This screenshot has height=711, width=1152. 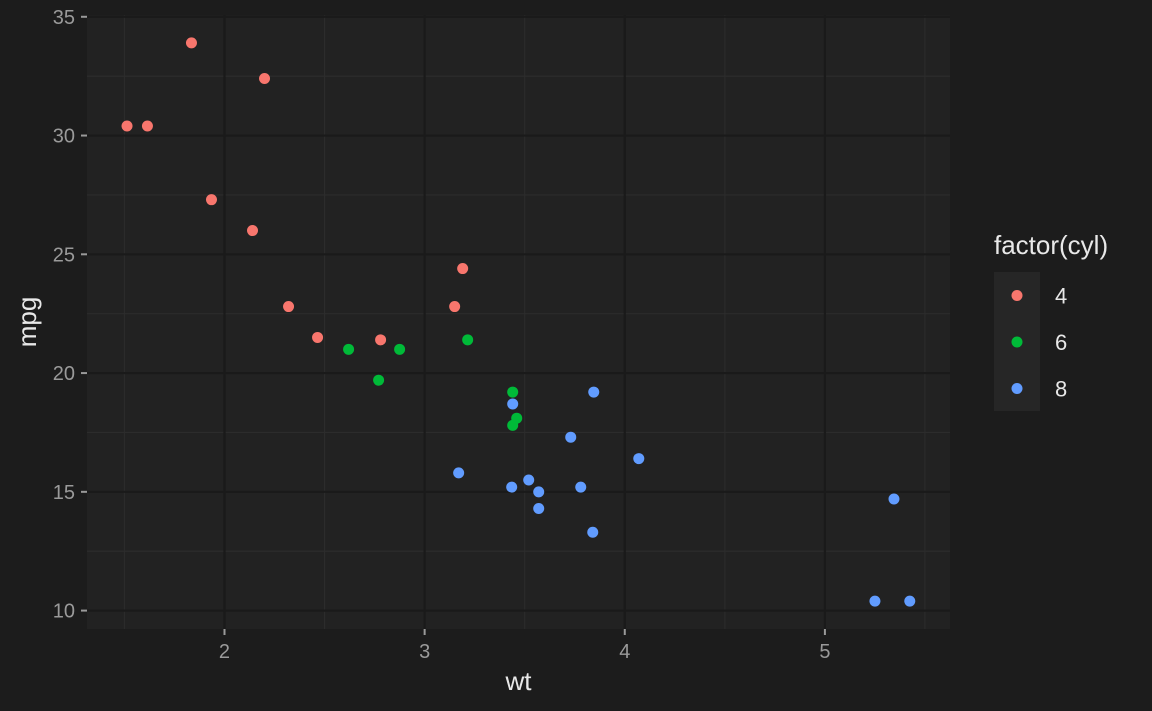 I want to click on y-axis-title: mpg, so click(x=27, y=322).